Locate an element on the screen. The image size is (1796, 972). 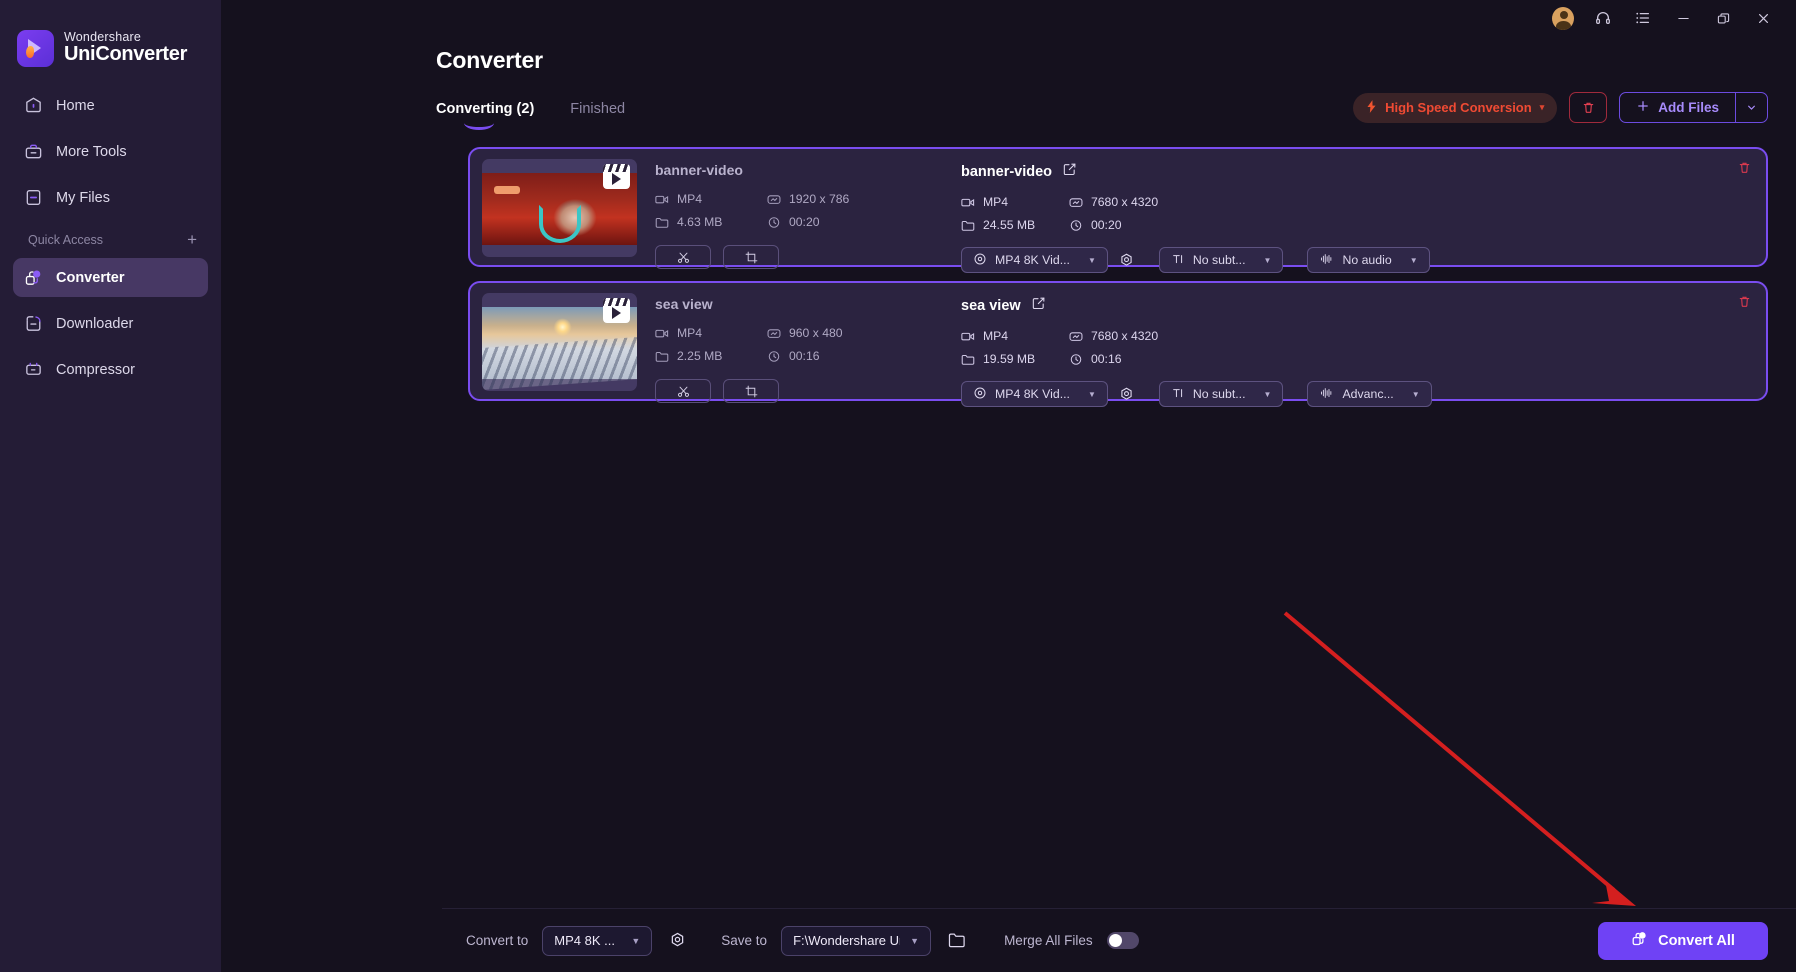
list-menu-icon is located at coordinates (1643, 18).